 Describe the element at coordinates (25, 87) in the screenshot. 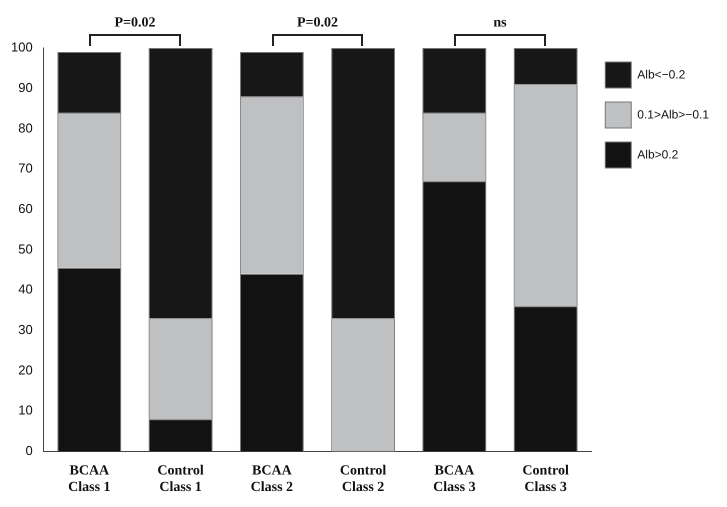

I see `y-tick-label: 90` at that location.